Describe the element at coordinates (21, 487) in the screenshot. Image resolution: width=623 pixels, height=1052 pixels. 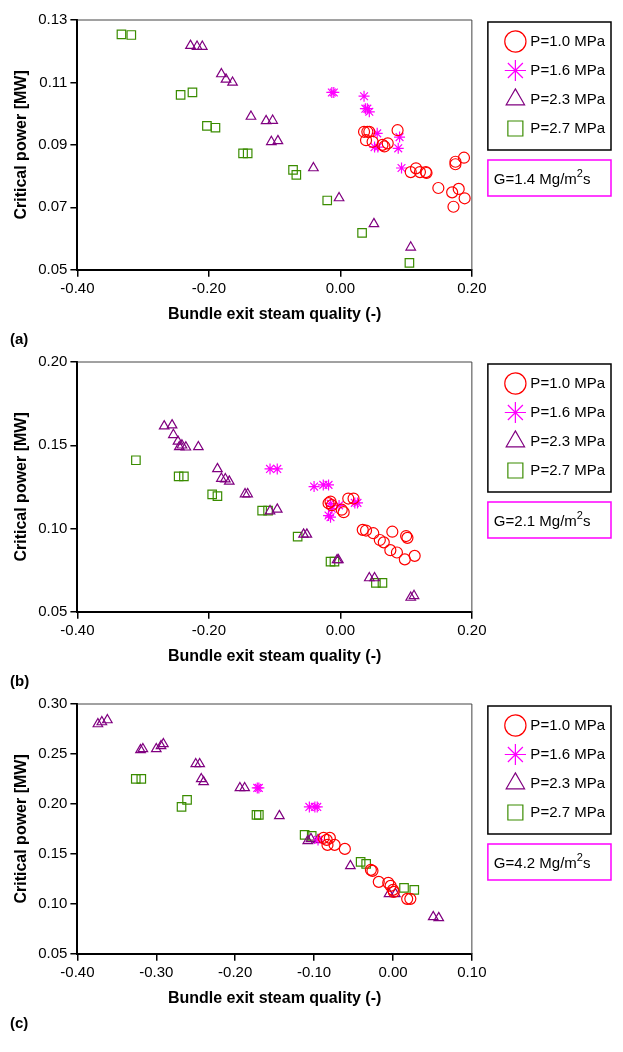
I see `y-axis-title: Critical power [MW]` at that location.